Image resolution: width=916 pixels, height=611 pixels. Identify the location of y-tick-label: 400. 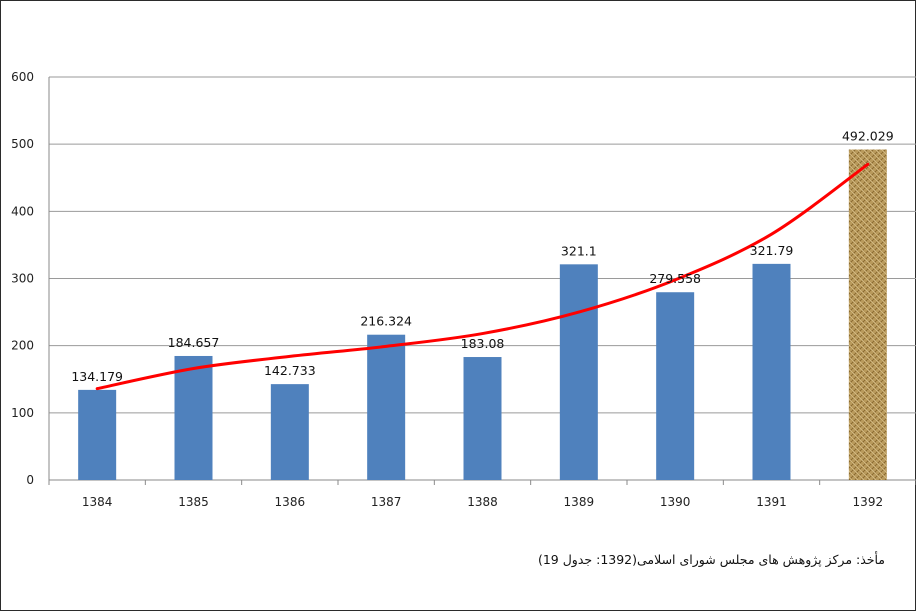
(22, 211).